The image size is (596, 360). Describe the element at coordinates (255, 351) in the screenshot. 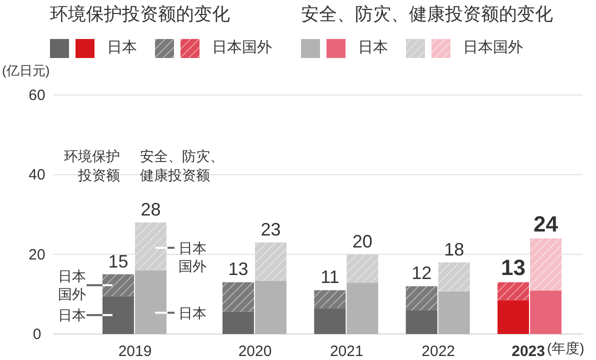

I see `x-tick-label: 2020` at that location.